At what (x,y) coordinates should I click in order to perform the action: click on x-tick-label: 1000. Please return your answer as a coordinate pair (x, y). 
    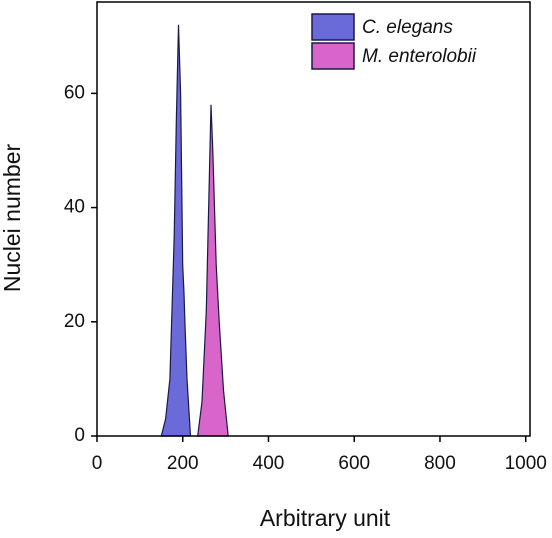
    Looking at the image, I should click on (526, 463).